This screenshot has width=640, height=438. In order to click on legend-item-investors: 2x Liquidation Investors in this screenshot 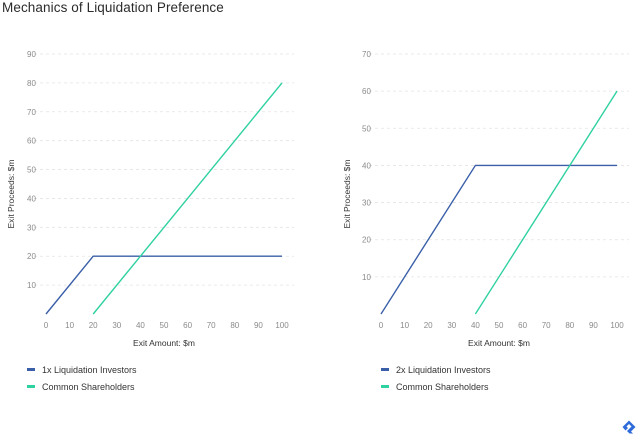, I will do `click(436, 369)`.